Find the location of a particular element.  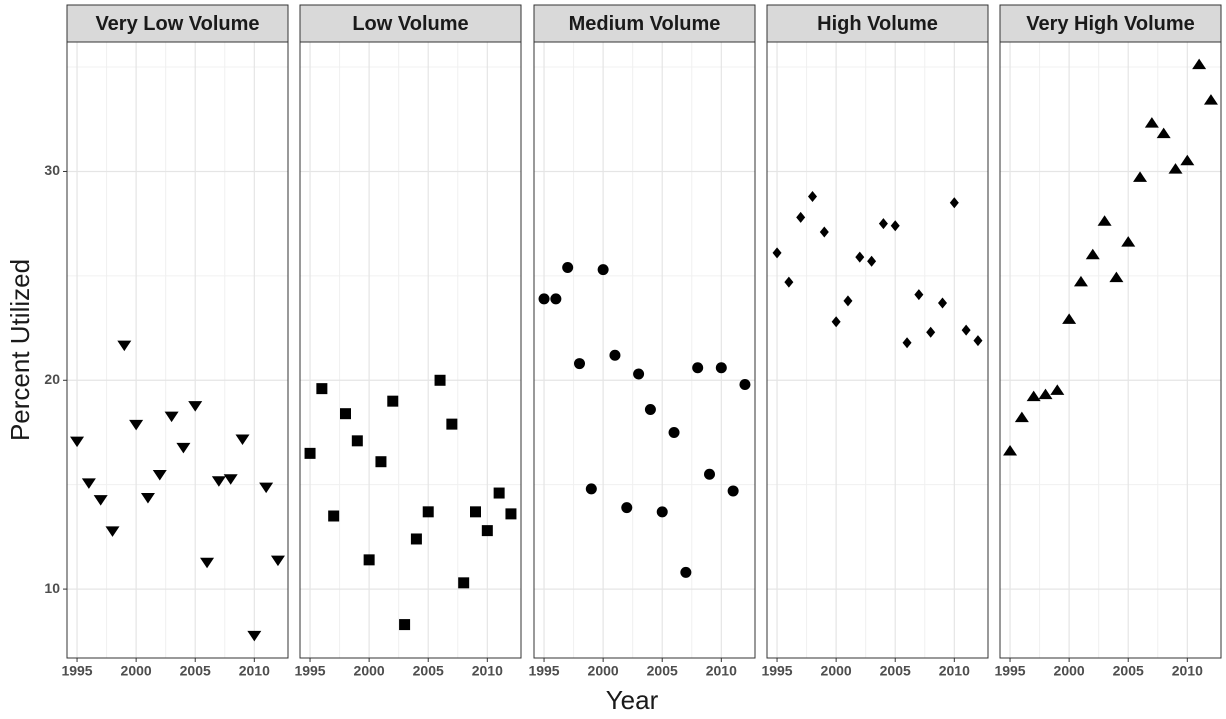

y-axis-title: Percent Utilized is located at coordinates (20, 350).